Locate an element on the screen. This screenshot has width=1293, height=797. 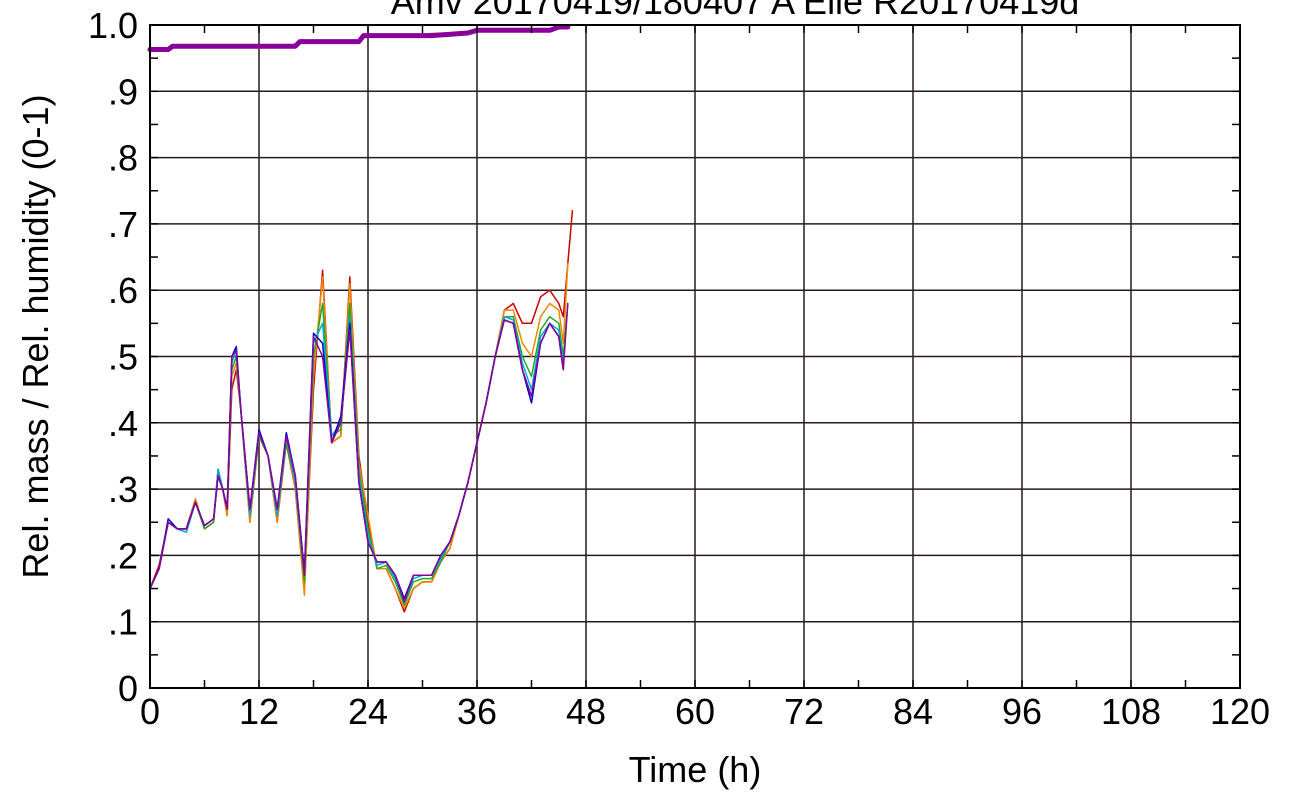
y-axis-label: Rel. mass / Rel. humidity (0-1) is located at coordinates (35, 336).